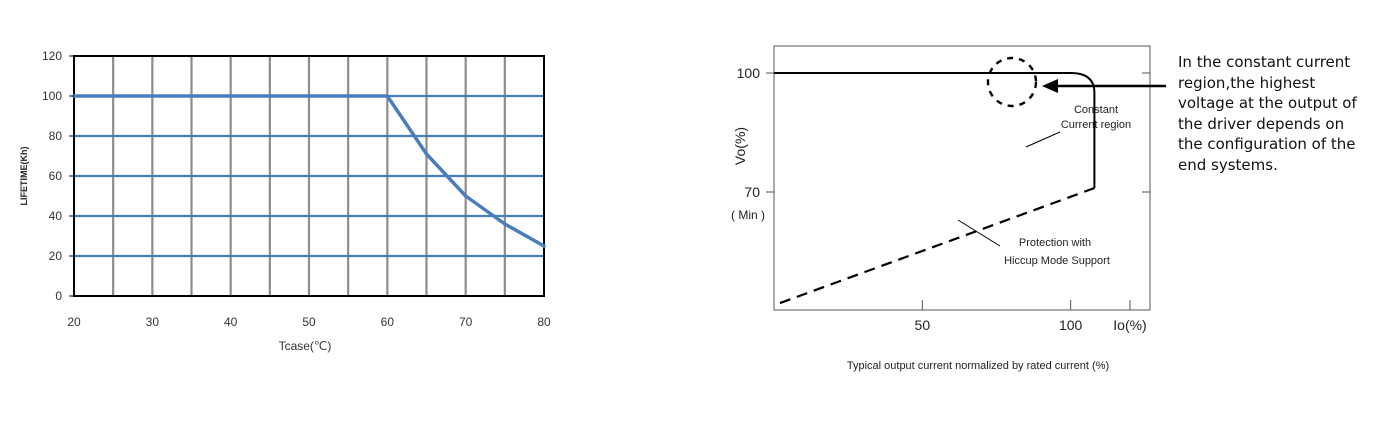  I want to click on lifetime-series-line, so click(309, 171).